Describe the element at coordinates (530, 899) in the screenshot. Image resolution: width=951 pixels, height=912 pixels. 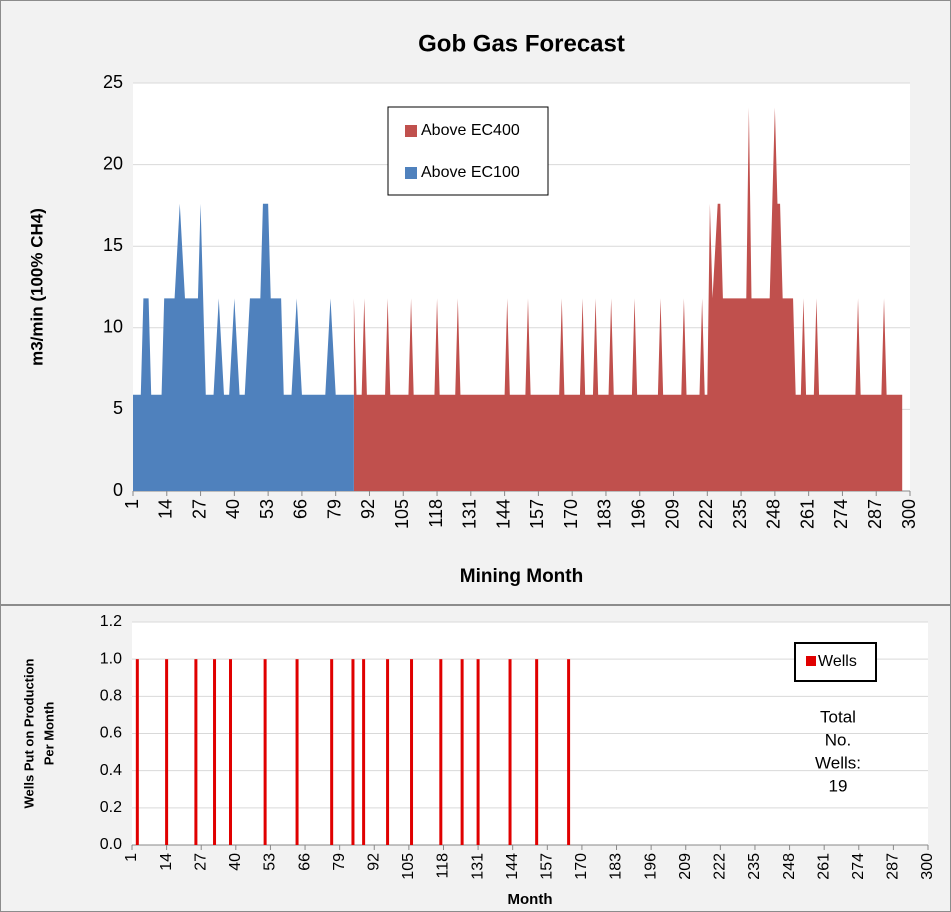
I see `x-axis-label: Month` at that location.